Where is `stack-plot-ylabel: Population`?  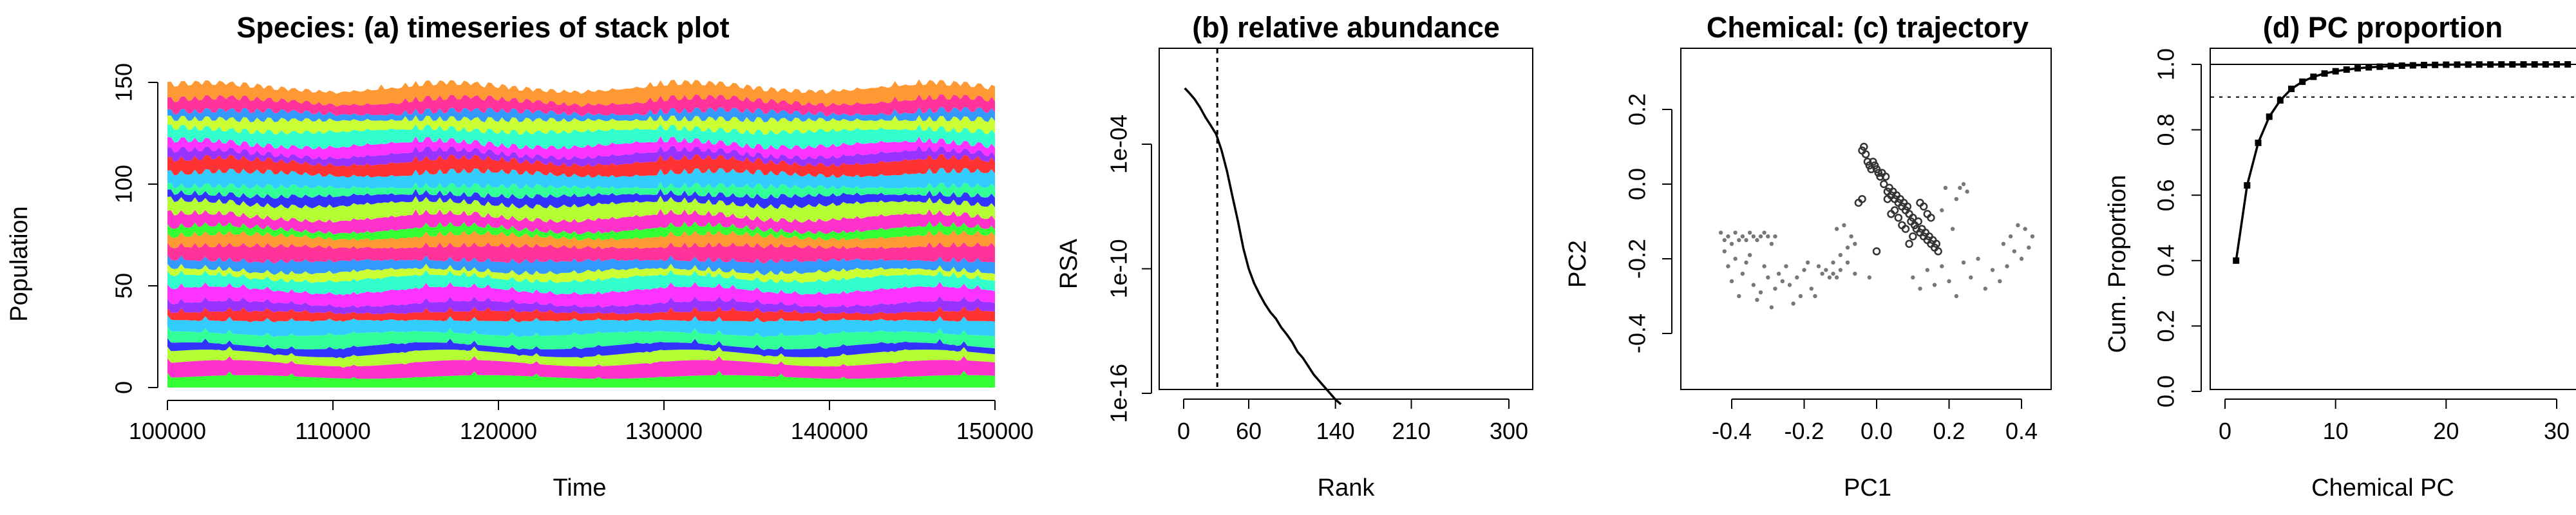 stack-plot-ylabel: Population is located at coordinates (19, 264).